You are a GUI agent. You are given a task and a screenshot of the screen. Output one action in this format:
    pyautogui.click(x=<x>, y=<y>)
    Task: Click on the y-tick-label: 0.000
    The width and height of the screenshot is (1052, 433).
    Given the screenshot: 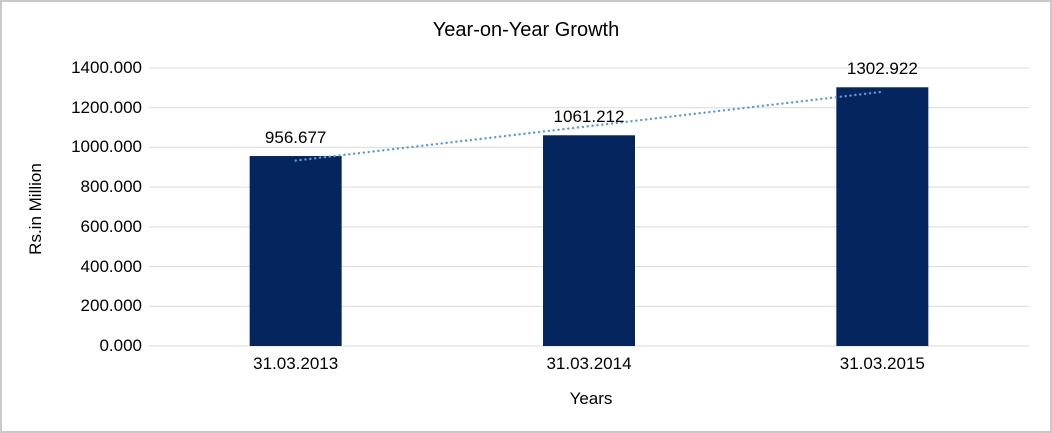 What is the action you would take?
    pyautogui.click(x=120, y=345)
    